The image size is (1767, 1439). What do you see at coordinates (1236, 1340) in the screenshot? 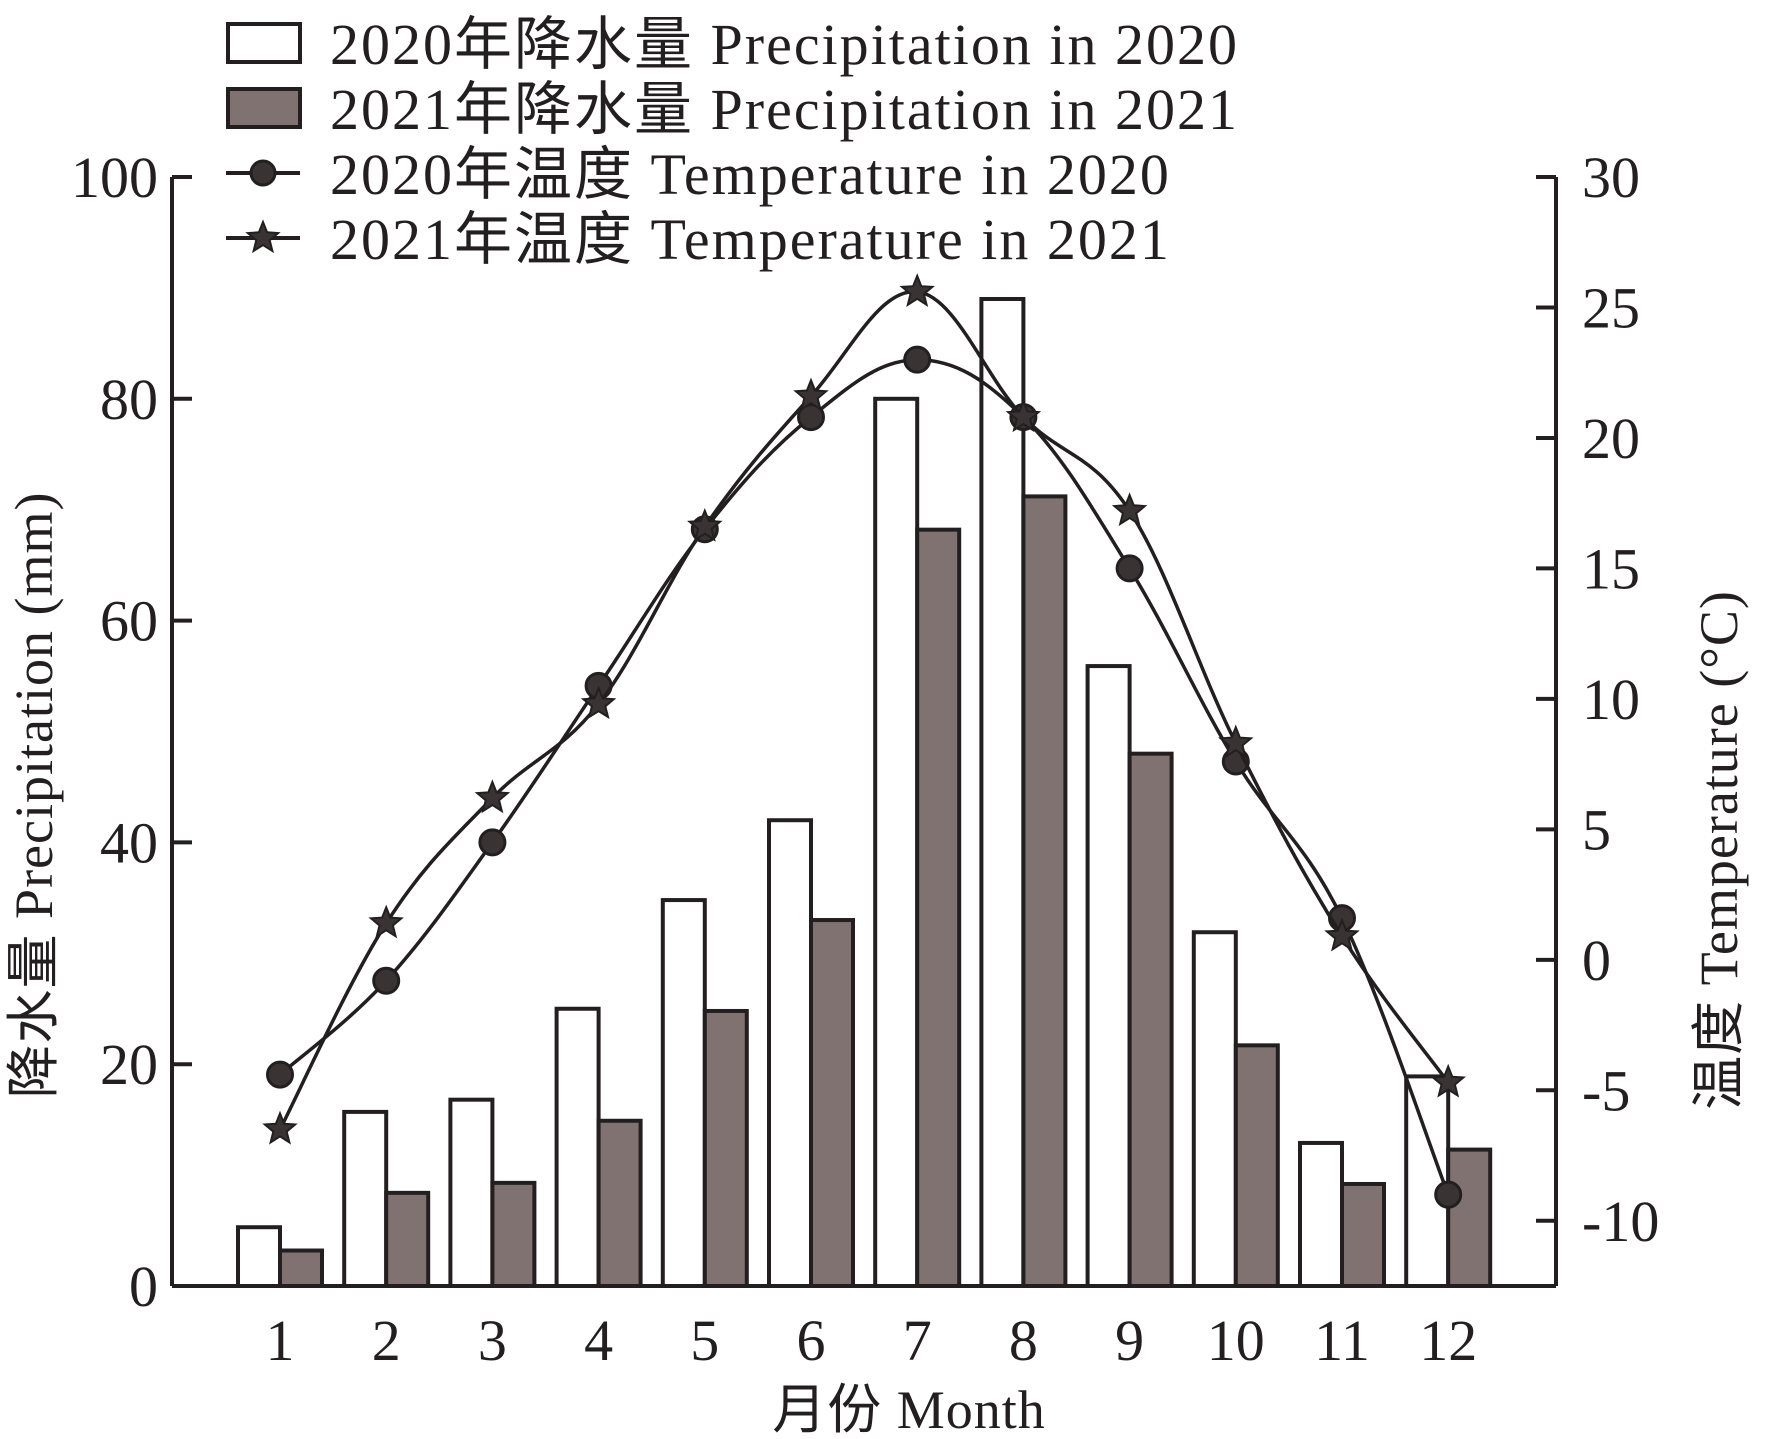
I see `x-tick-label-10: 10` at bounding box center [1236, 1340].